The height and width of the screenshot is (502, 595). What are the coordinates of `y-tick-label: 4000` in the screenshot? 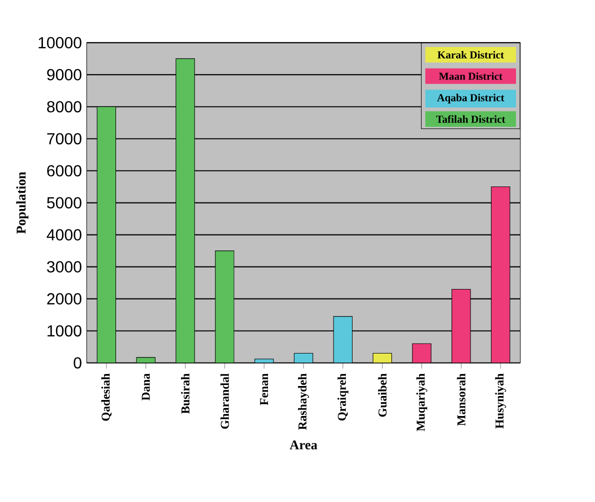 It's located at (64, 235).